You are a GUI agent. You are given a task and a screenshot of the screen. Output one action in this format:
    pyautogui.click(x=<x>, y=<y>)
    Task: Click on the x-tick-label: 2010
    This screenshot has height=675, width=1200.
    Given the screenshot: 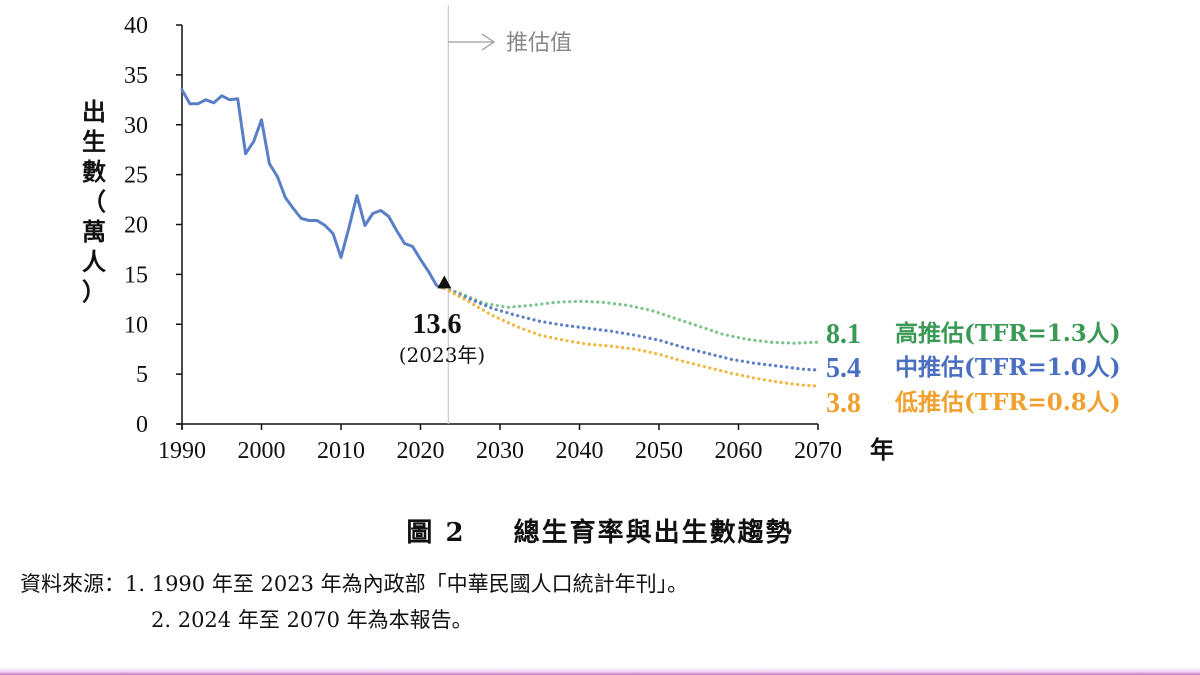 What is the action you would take?
    pyautogui.click(x=341, y=451)
    